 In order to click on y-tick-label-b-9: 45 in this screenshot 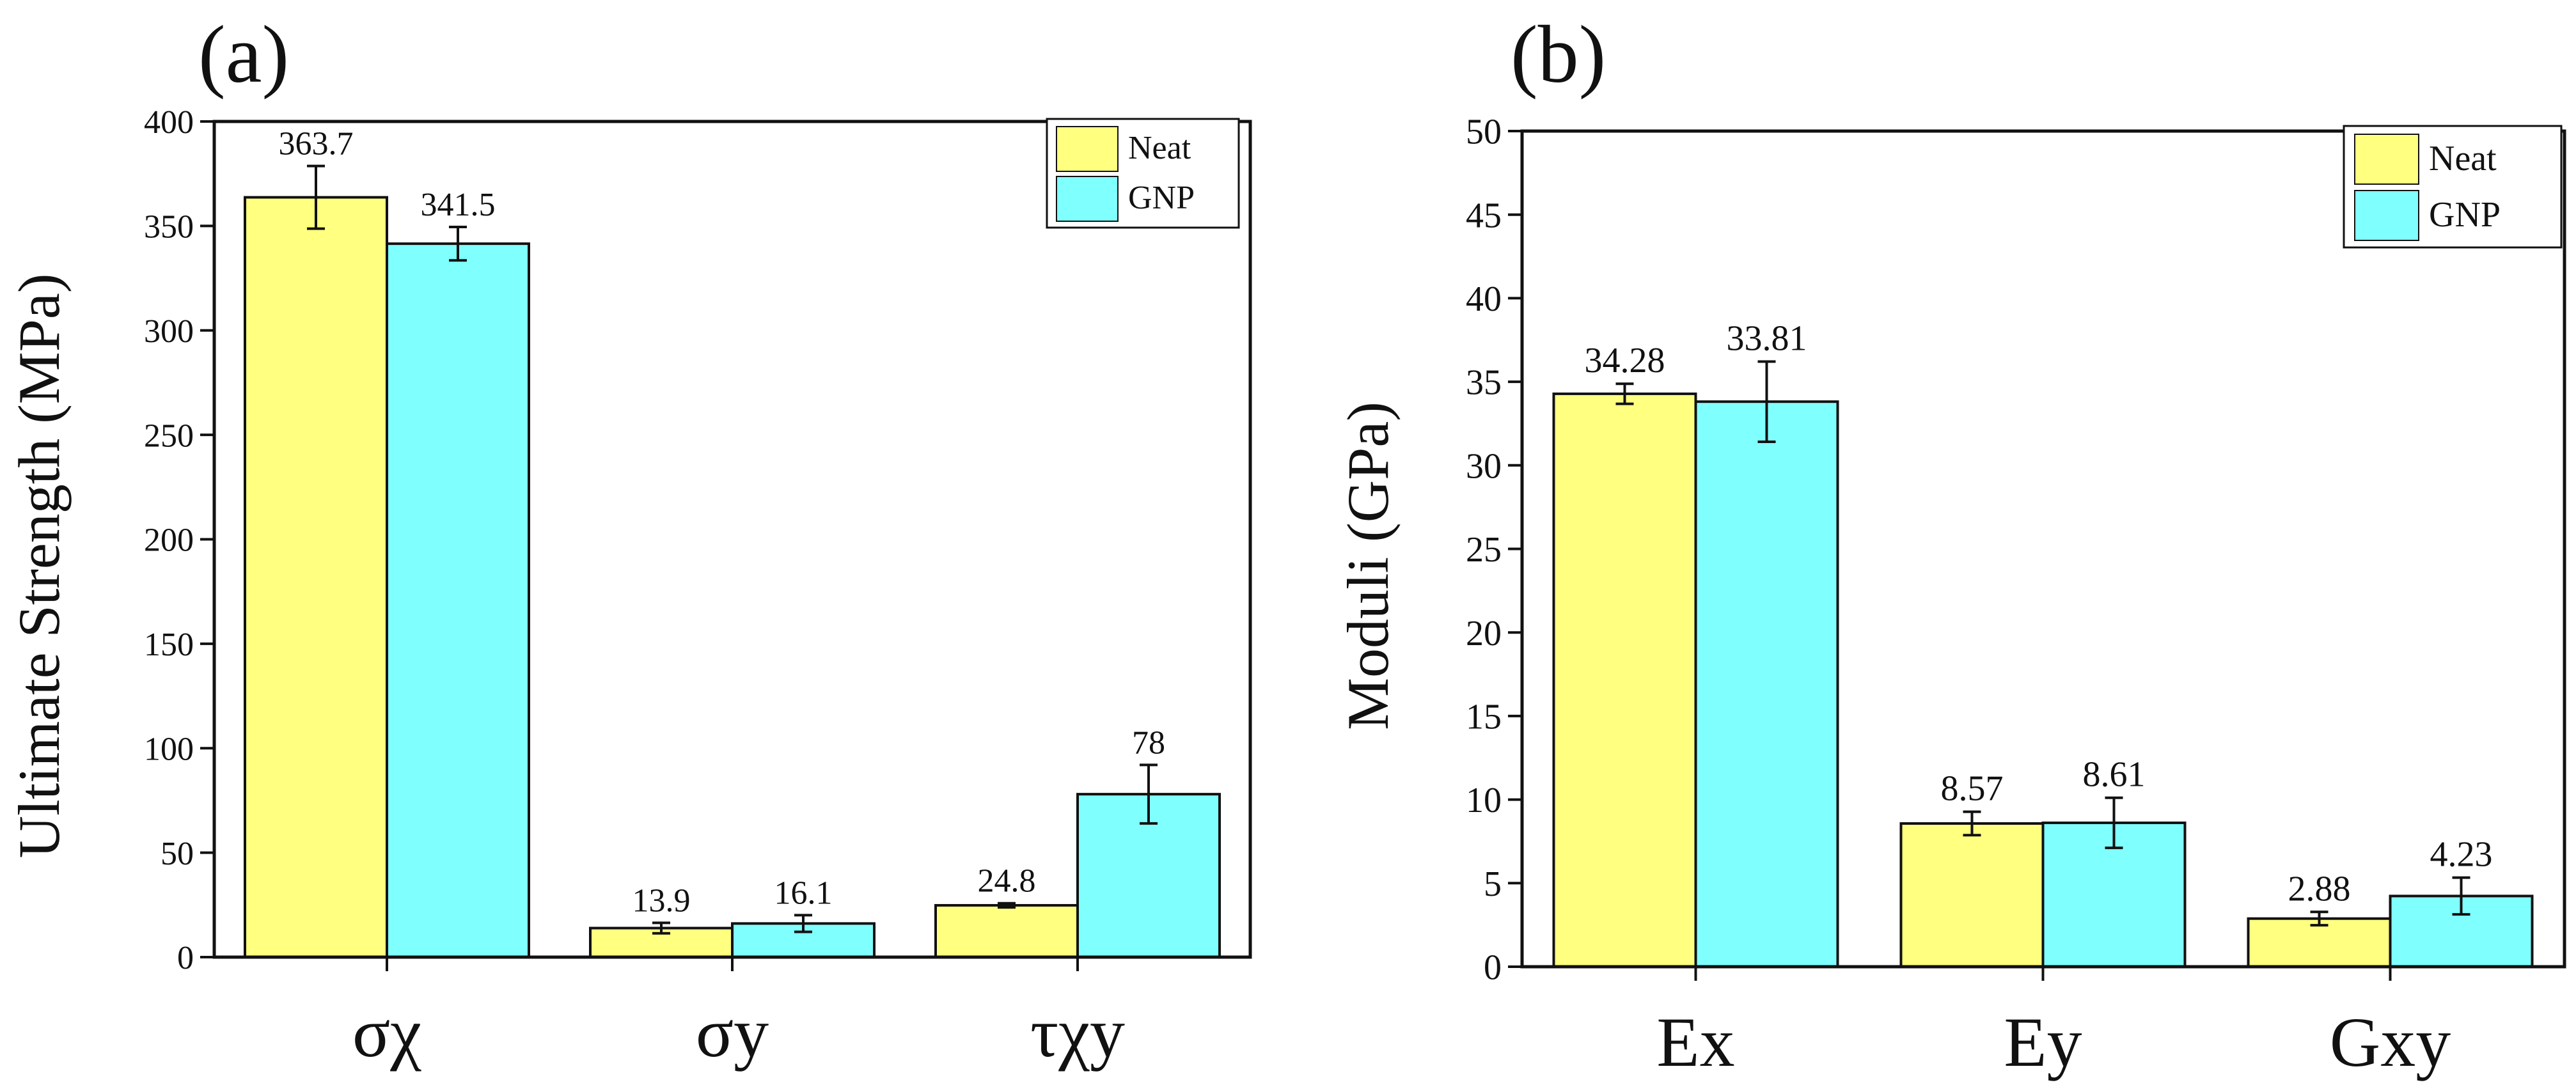, I will do `click(1484, 216)`.